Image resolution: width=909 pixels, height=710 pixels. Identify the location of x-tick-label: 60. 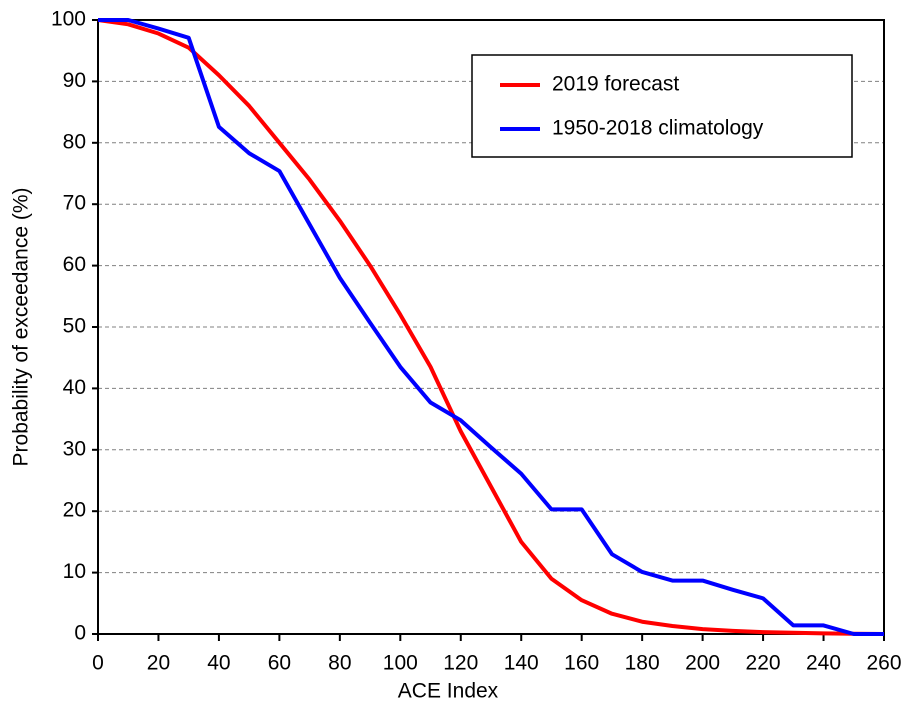
(279, 663).